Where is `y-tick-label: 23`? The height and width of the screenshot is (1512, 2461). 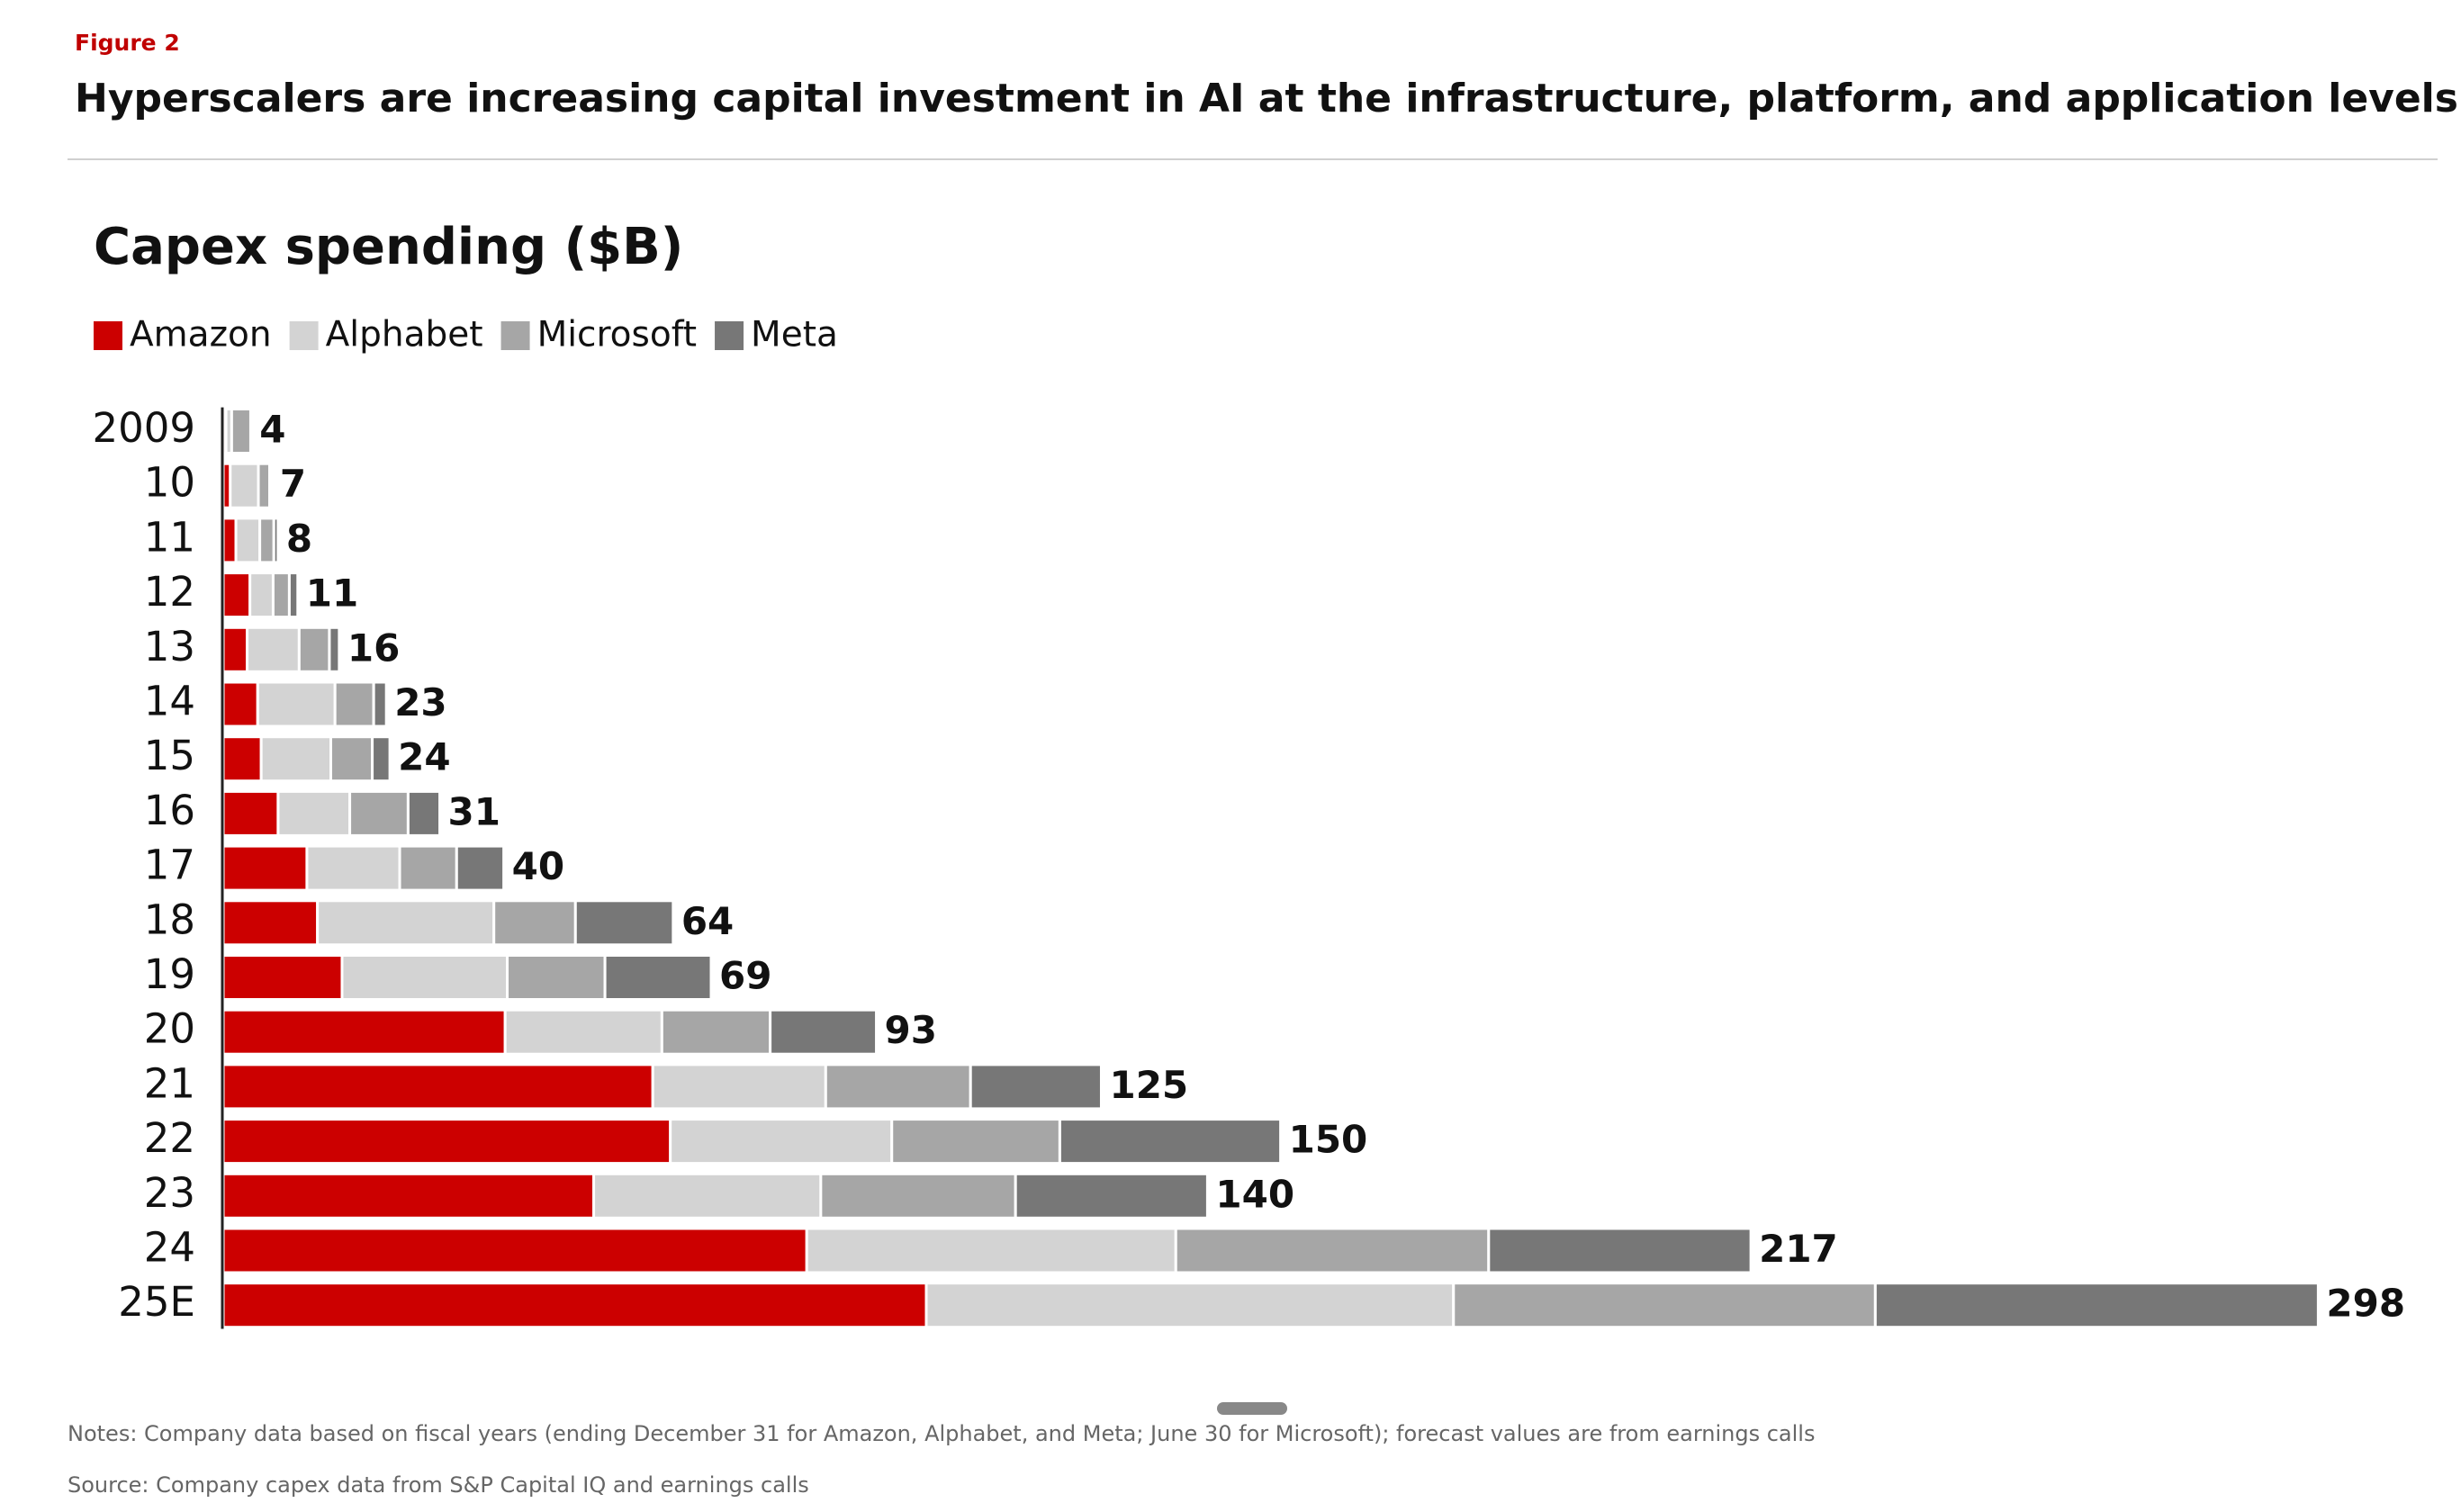 y-tick-label: 23 is located at coordinates (169, 1193).